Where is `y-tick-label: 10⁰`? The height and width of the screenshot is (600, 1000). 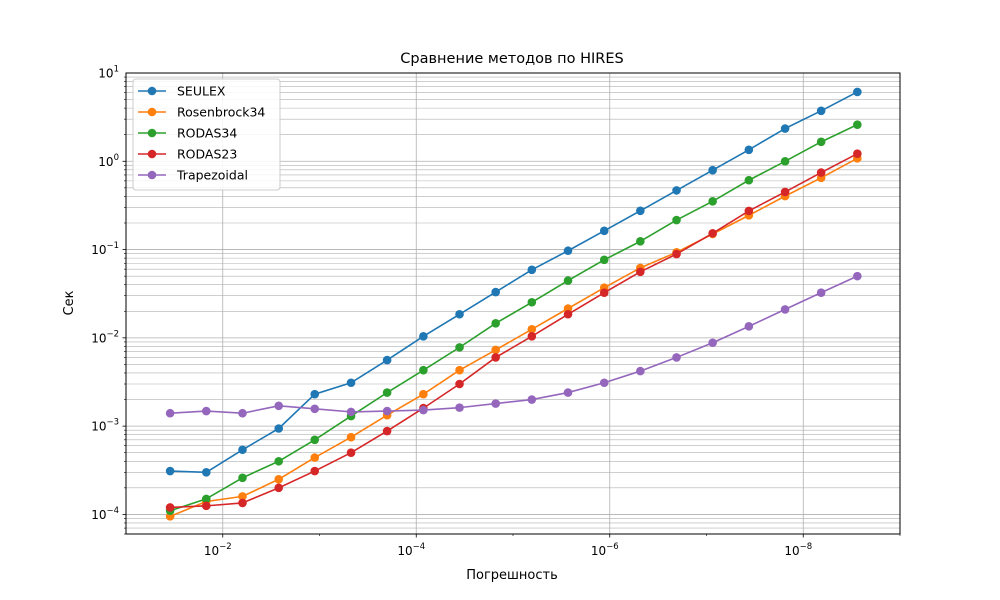 y-tick-label: 10⁰ is located at coordinates (108, 161).